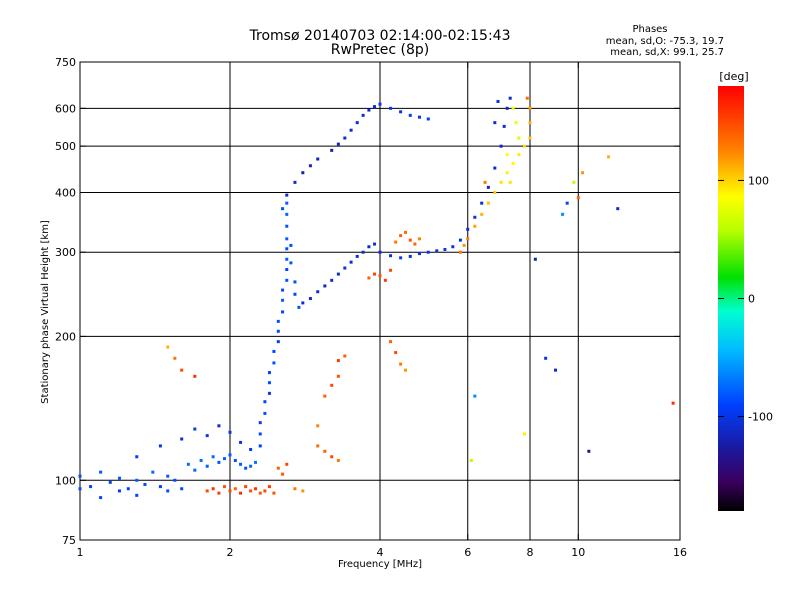 The image size is (800, 600). What do you see at coordinates (578, 552) in the screenshot?
I see `x-tick-label: 10` at bounding box center [578, 552].